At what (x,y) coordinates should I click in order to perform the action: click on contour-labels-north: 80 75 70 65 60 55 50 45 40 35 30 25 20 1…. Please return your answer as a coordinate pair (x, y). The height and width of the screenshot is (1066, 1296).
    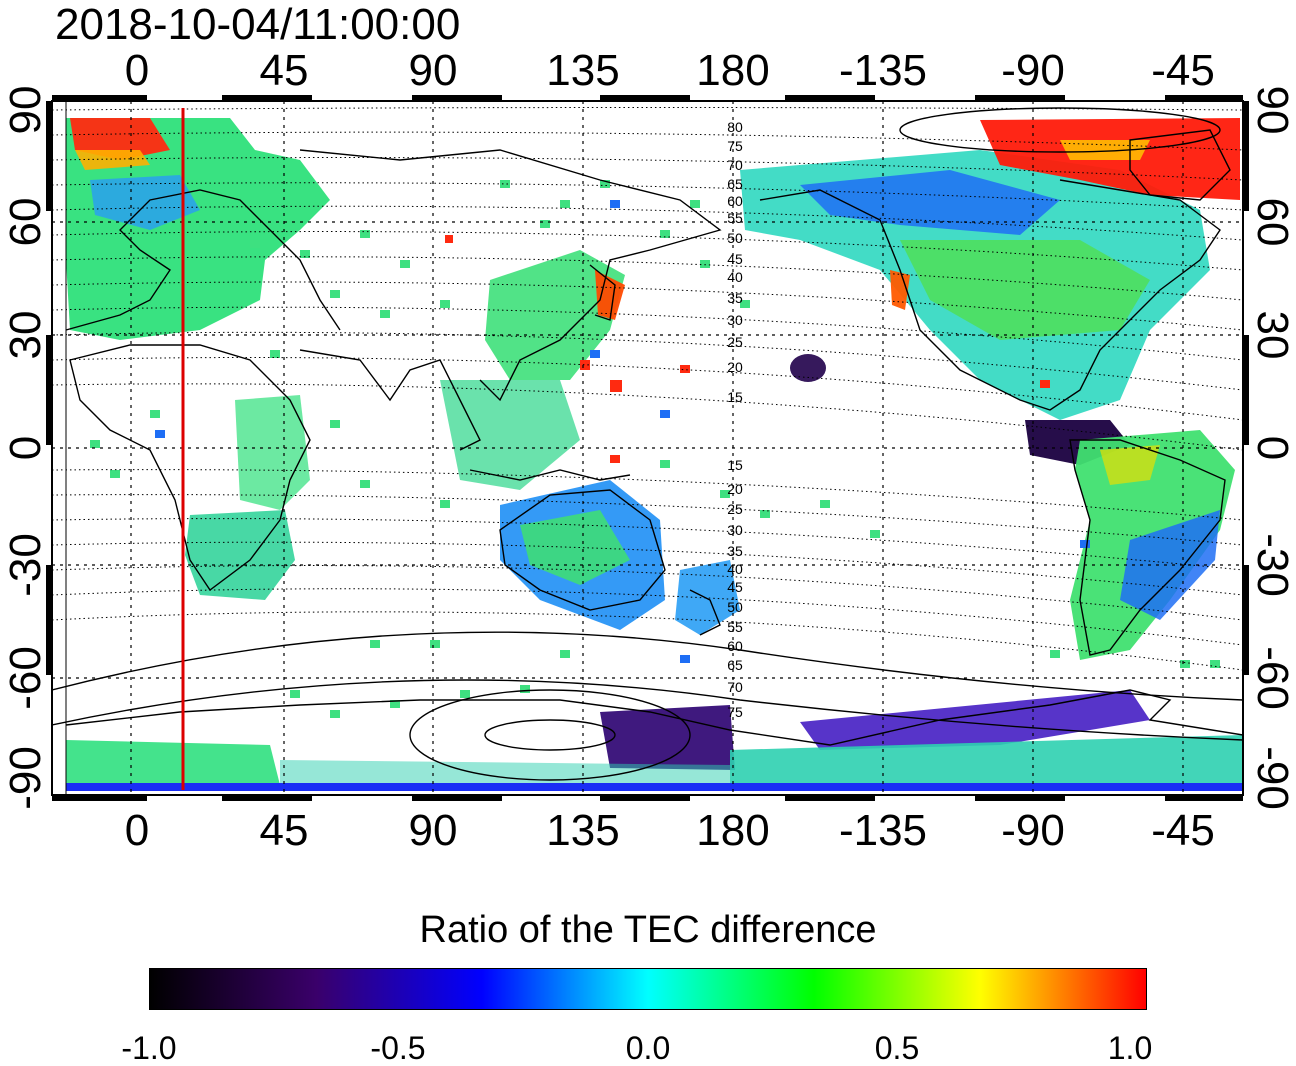
    Looking at the image, I should click on (735, 262).